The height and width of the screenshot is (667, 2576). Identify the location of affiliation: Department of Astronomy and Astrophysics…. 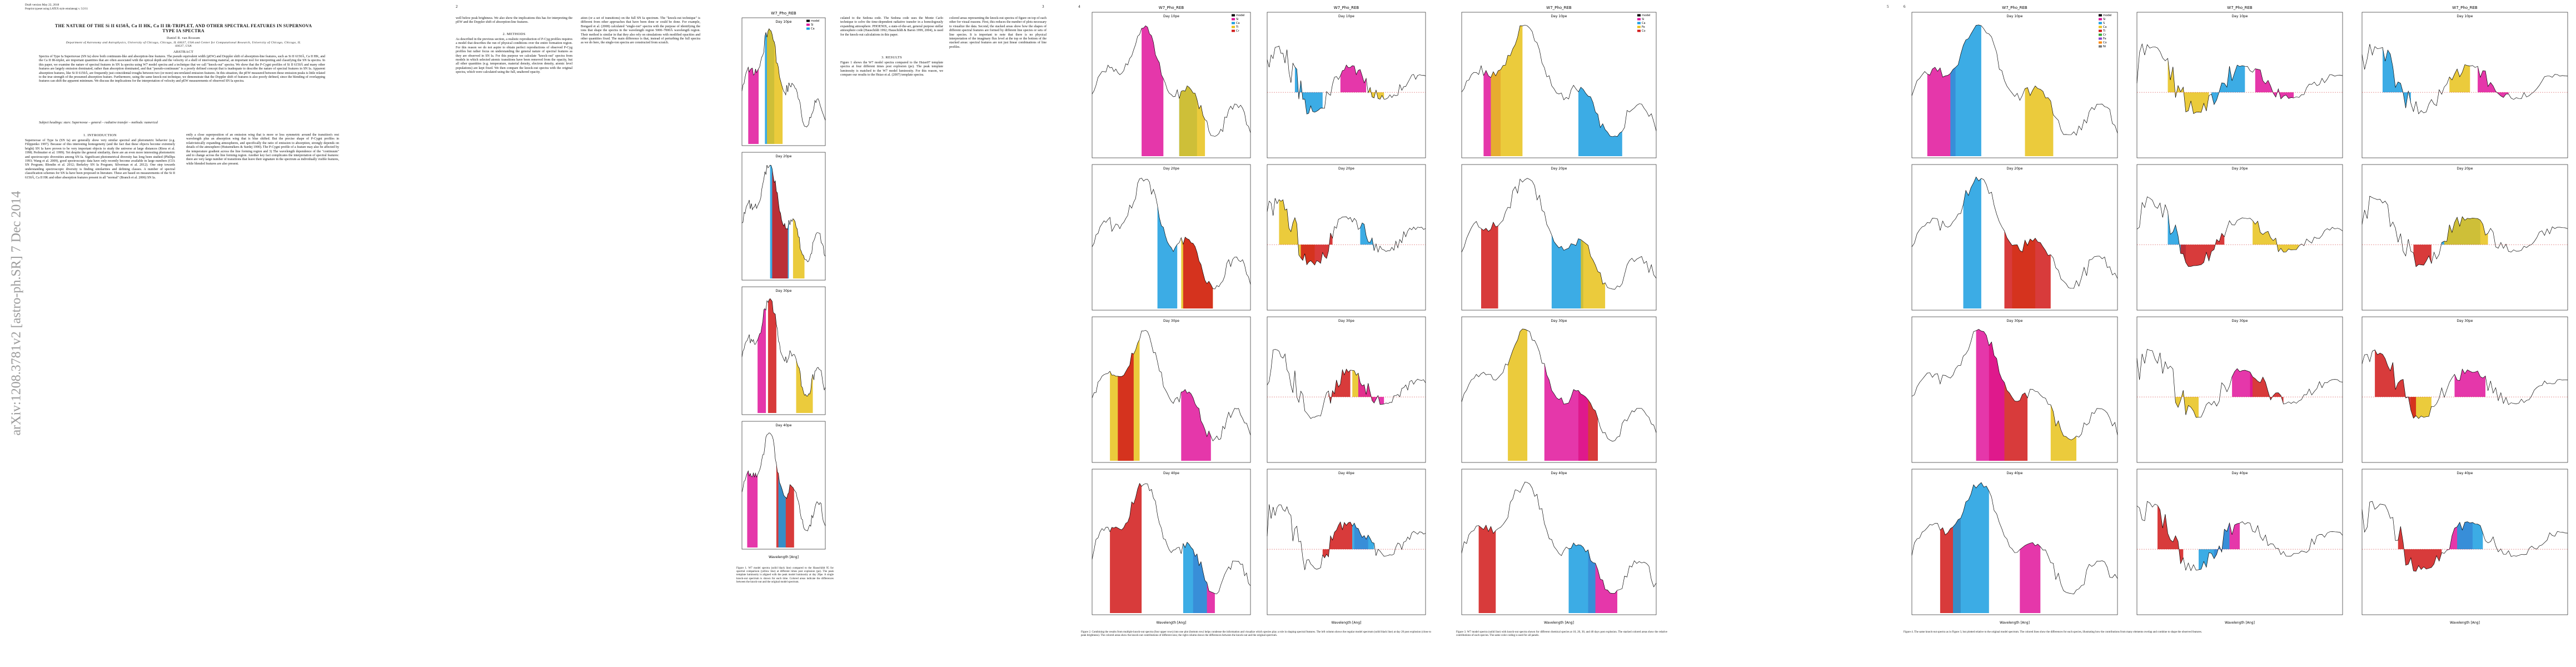
(183, 44).